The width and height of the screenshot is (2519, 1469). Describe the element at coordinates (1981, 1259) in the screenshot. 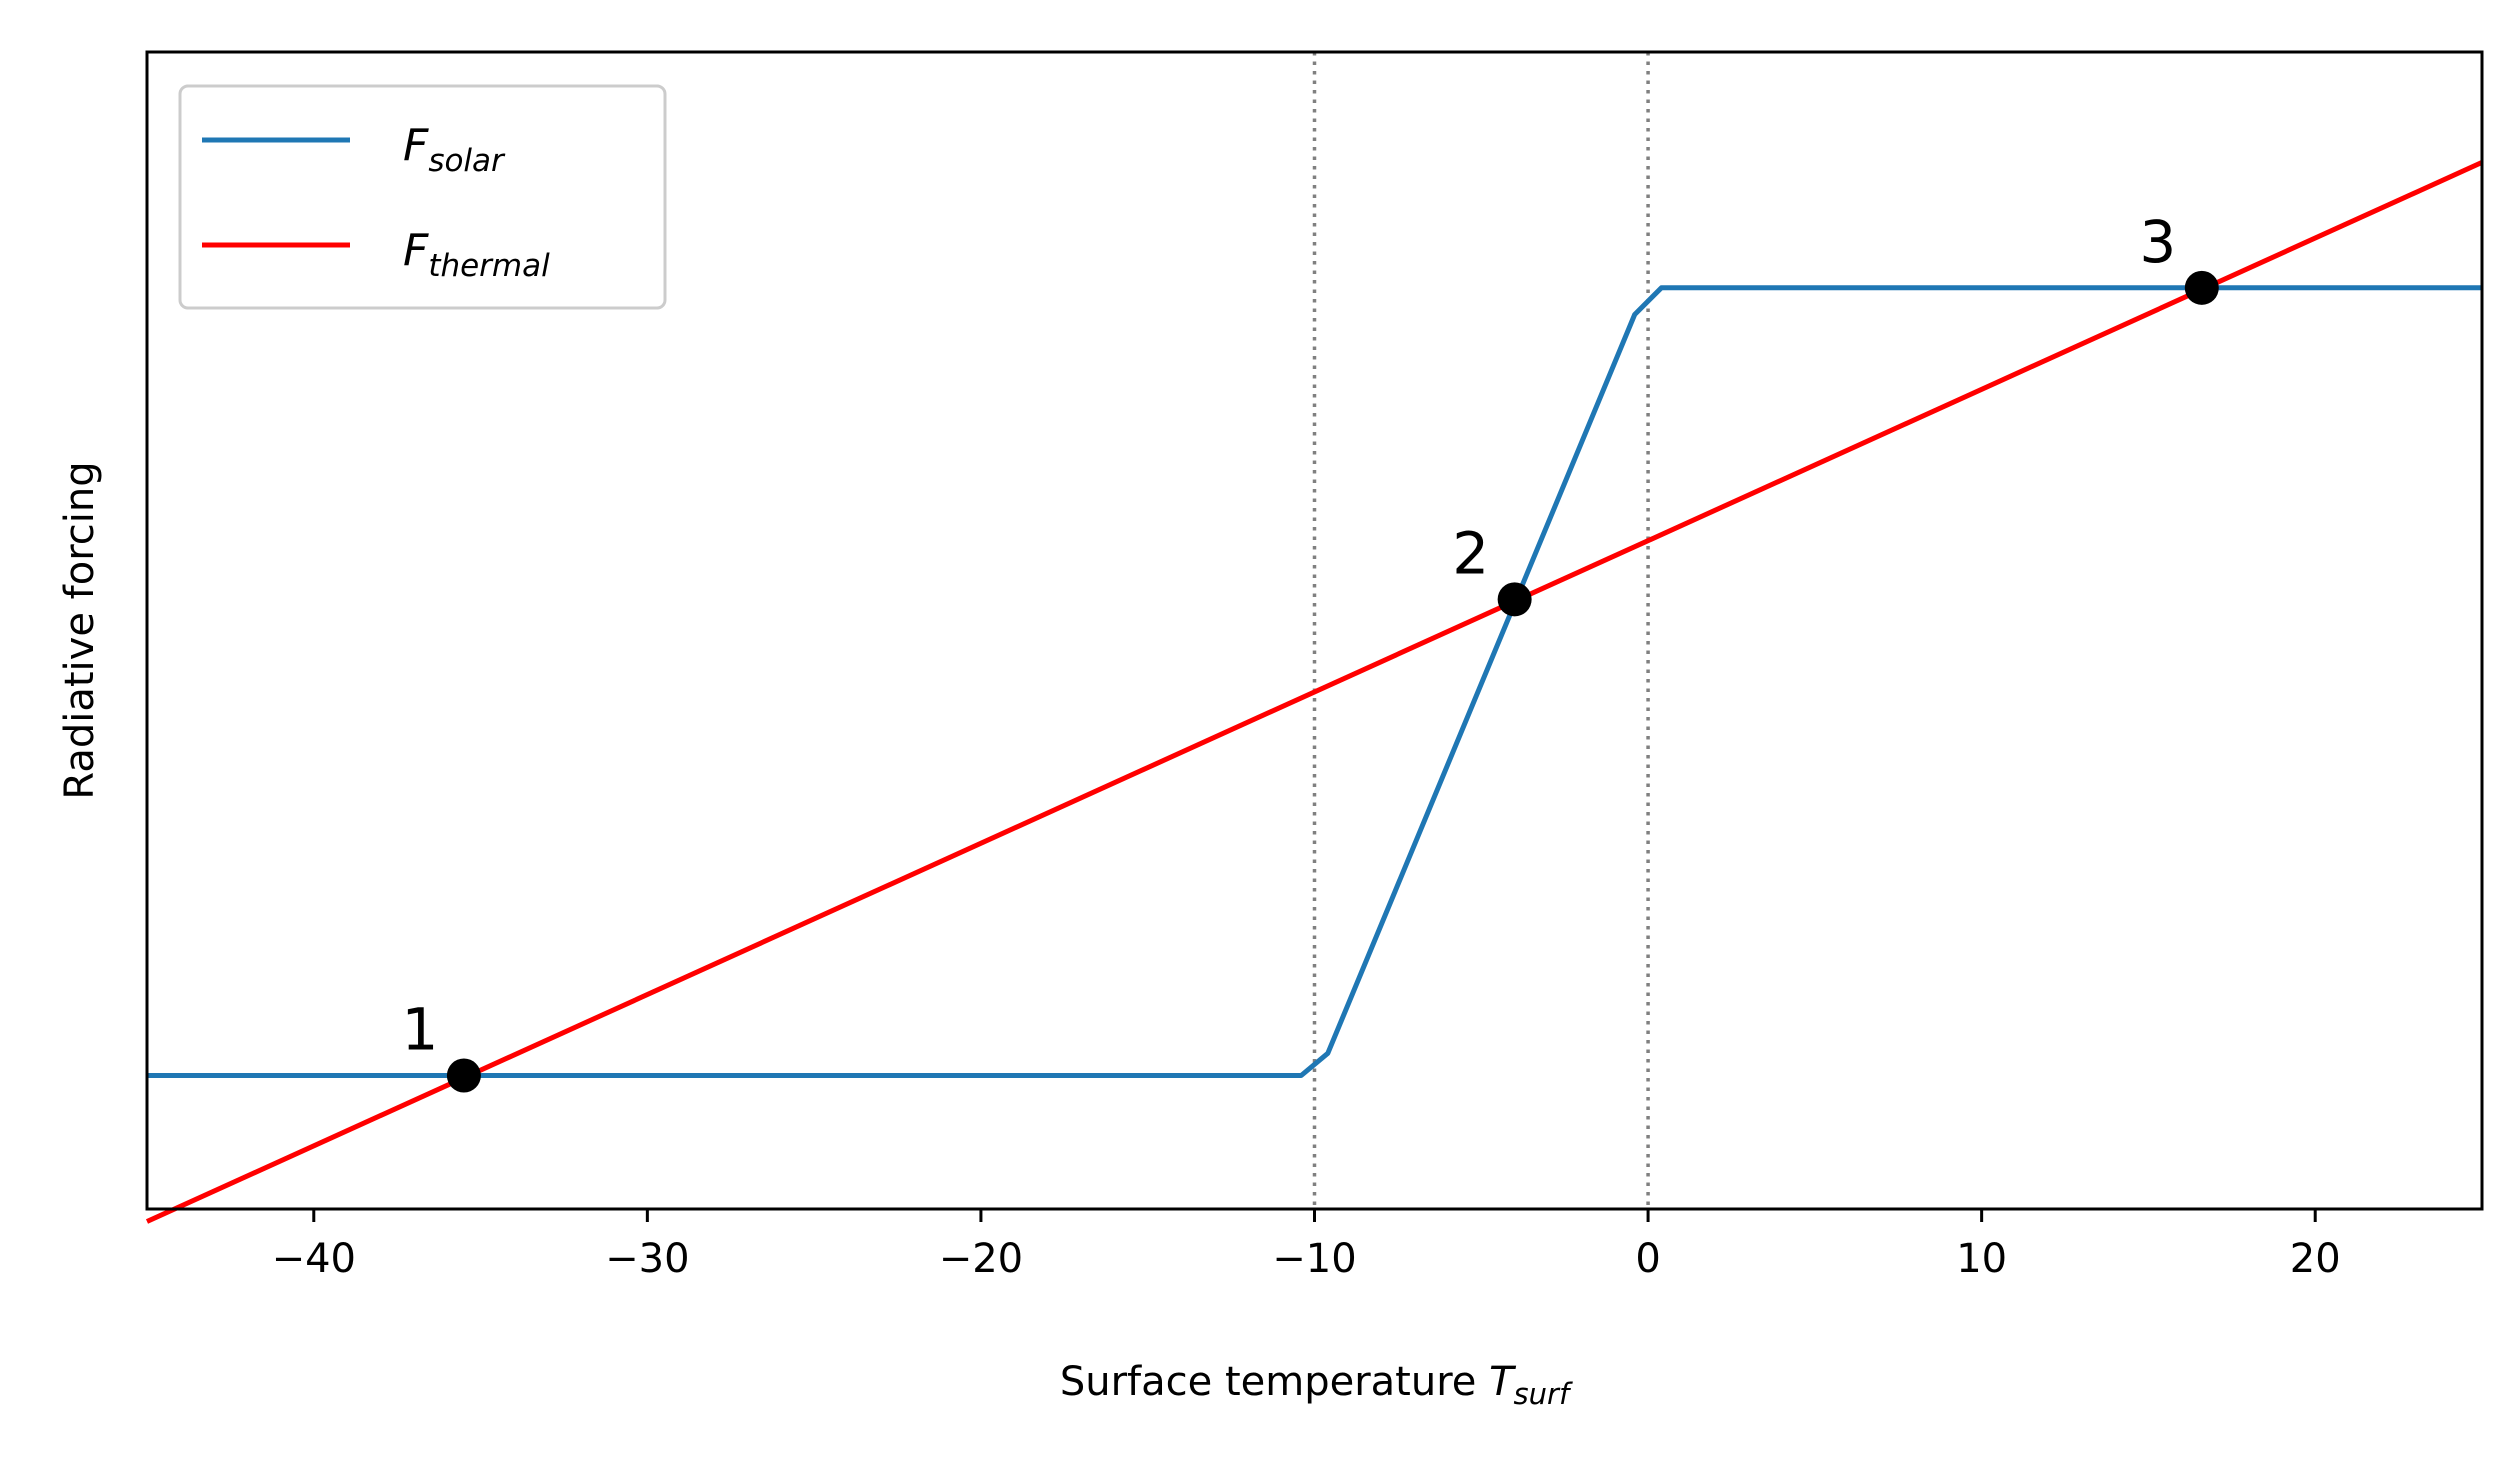

I see `x-tick-label: 10` at that location.